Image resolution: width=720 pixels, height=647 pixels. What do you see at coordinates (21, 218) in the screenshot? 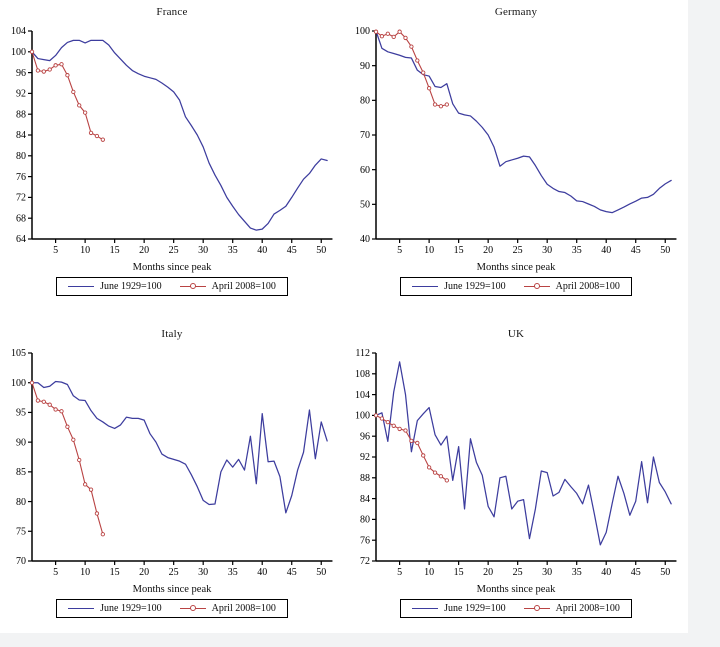
I see `svg-text: 68` at bounding box center [21, 218].